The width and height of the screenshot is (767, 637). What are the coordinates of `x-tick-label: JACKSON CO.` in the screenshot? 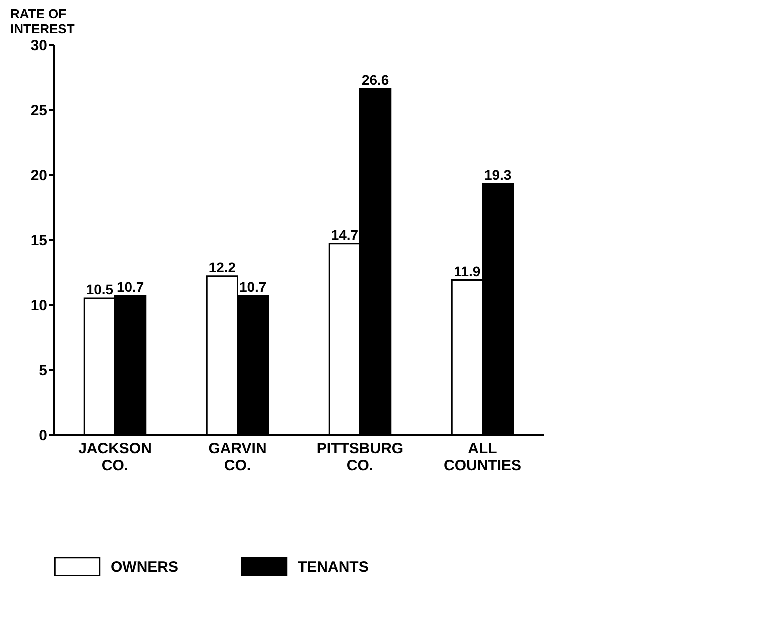 It's located at (115, 457).